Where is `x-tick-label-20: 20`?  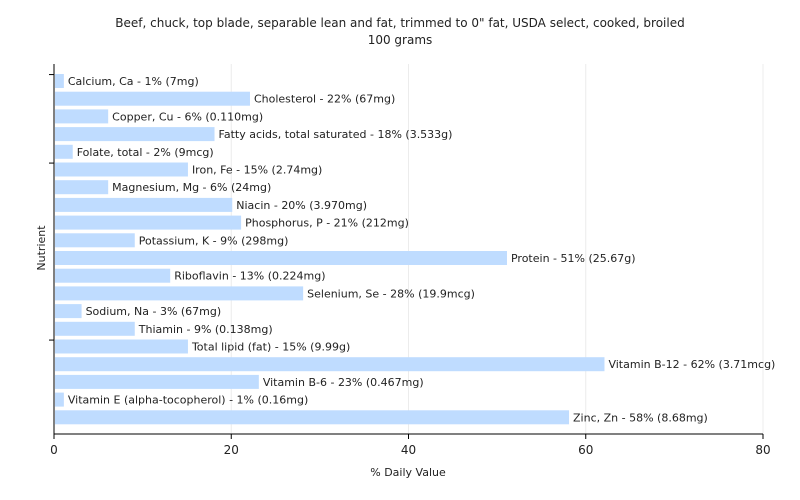
x-tick-label-20: 20 is located at coordinates (231, 450).